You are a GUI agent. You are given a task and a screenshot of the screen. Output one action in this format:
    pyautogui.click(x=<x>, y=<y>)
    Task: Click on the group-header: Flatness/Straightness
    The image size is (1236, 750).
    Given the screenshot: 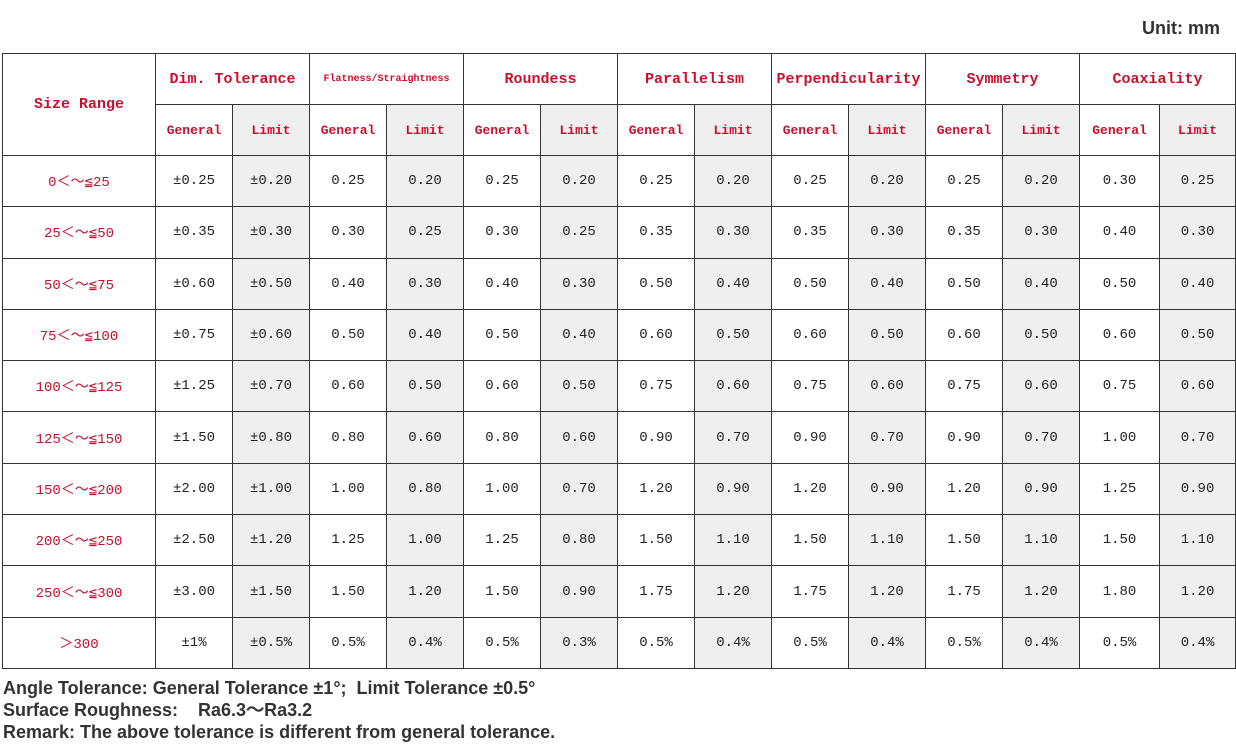 What is the action you would take?
    pyautogui.click(x=386, y=79)
    